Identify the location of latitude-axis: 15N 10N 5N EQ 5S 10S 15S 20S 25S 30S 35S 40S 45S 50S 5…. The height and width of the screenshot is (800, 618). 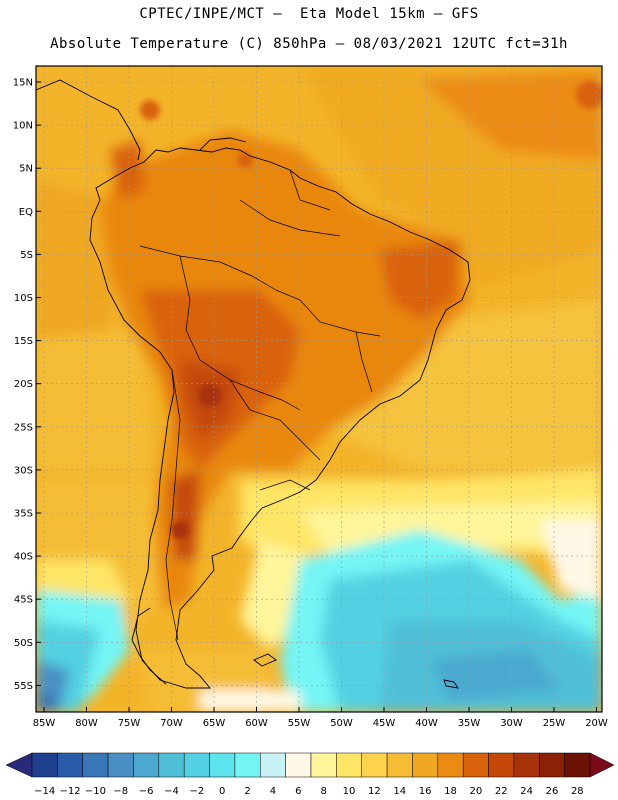
(27, 385).